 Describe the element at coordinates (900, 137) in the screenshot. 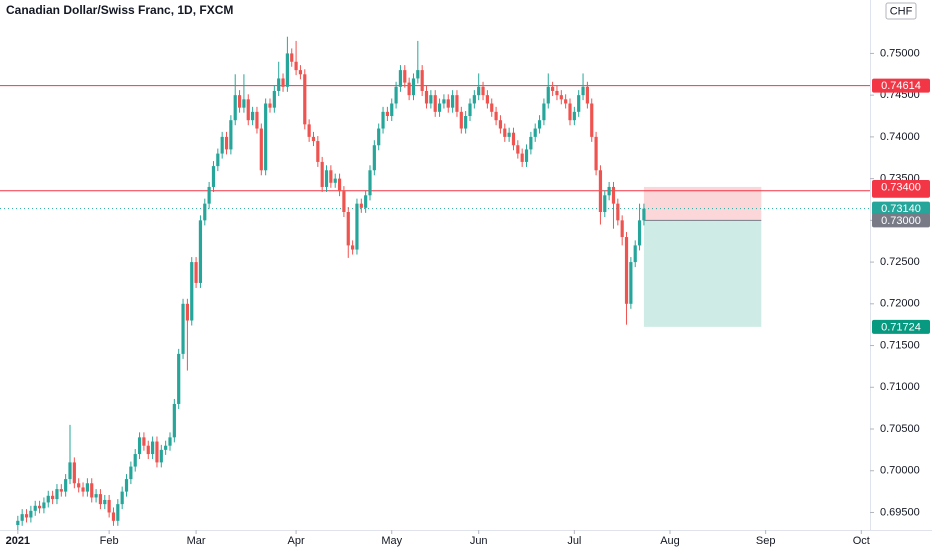

I see `y-tick-label: 0.74000` at that location.